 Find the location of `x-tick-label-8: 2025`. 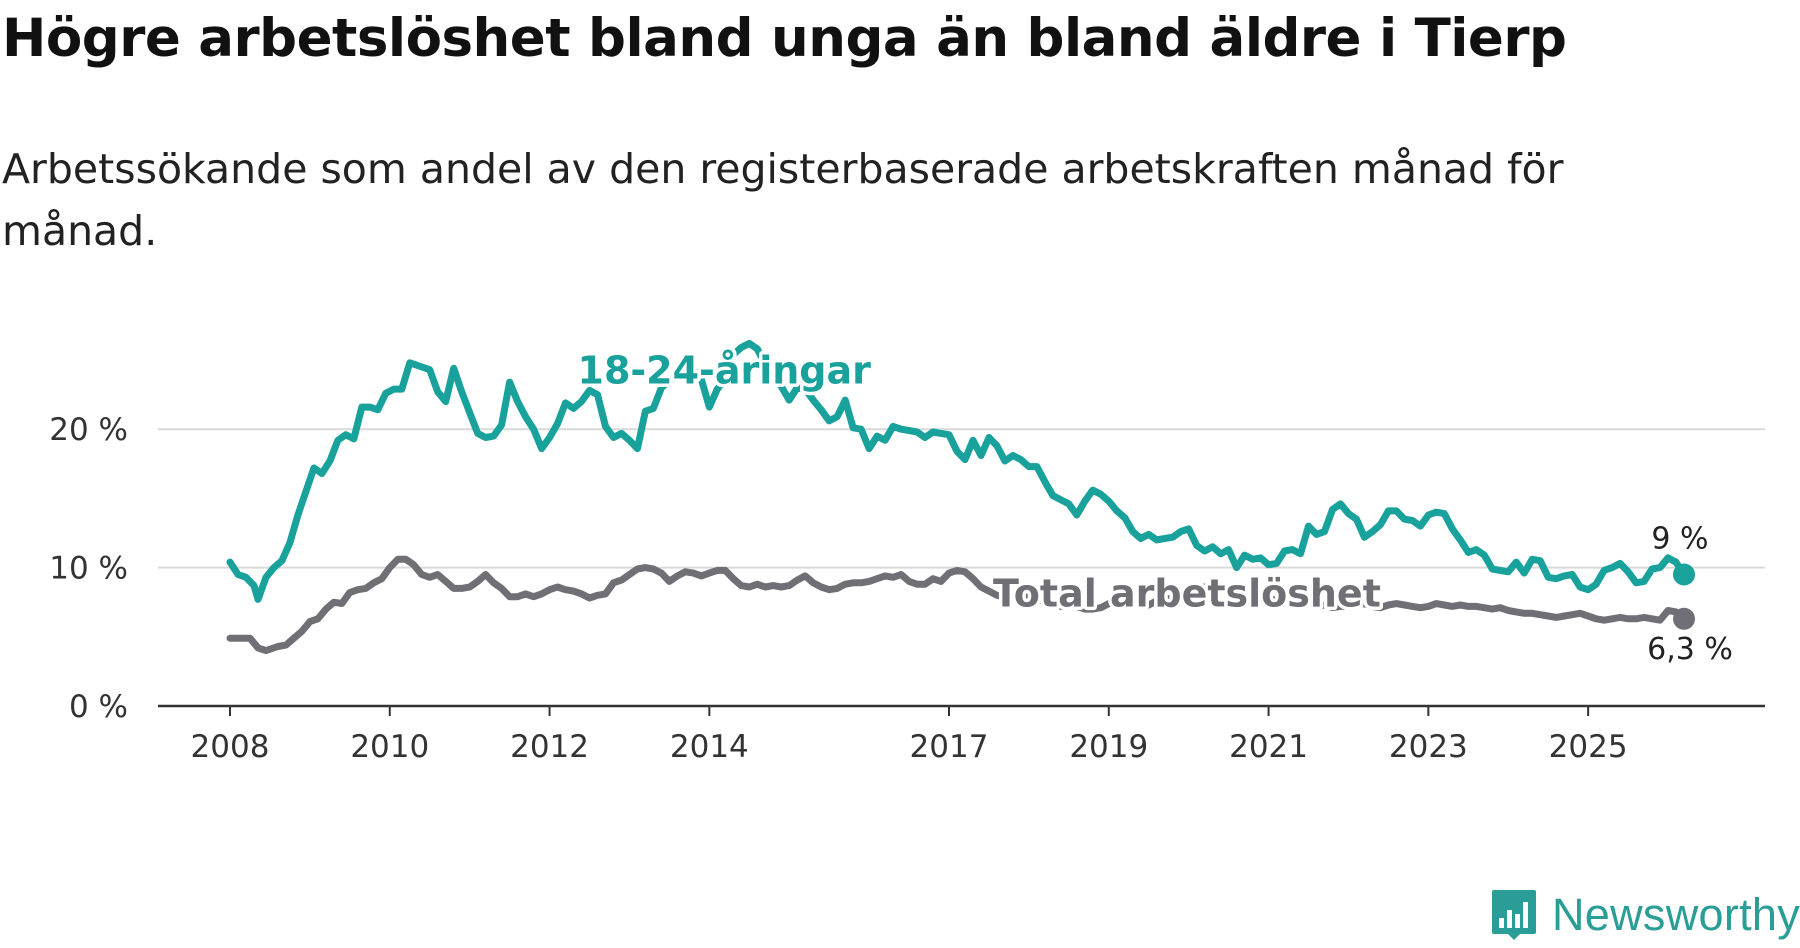

x-tick-label-8: 2025 is located at coordinates (1588, 747).